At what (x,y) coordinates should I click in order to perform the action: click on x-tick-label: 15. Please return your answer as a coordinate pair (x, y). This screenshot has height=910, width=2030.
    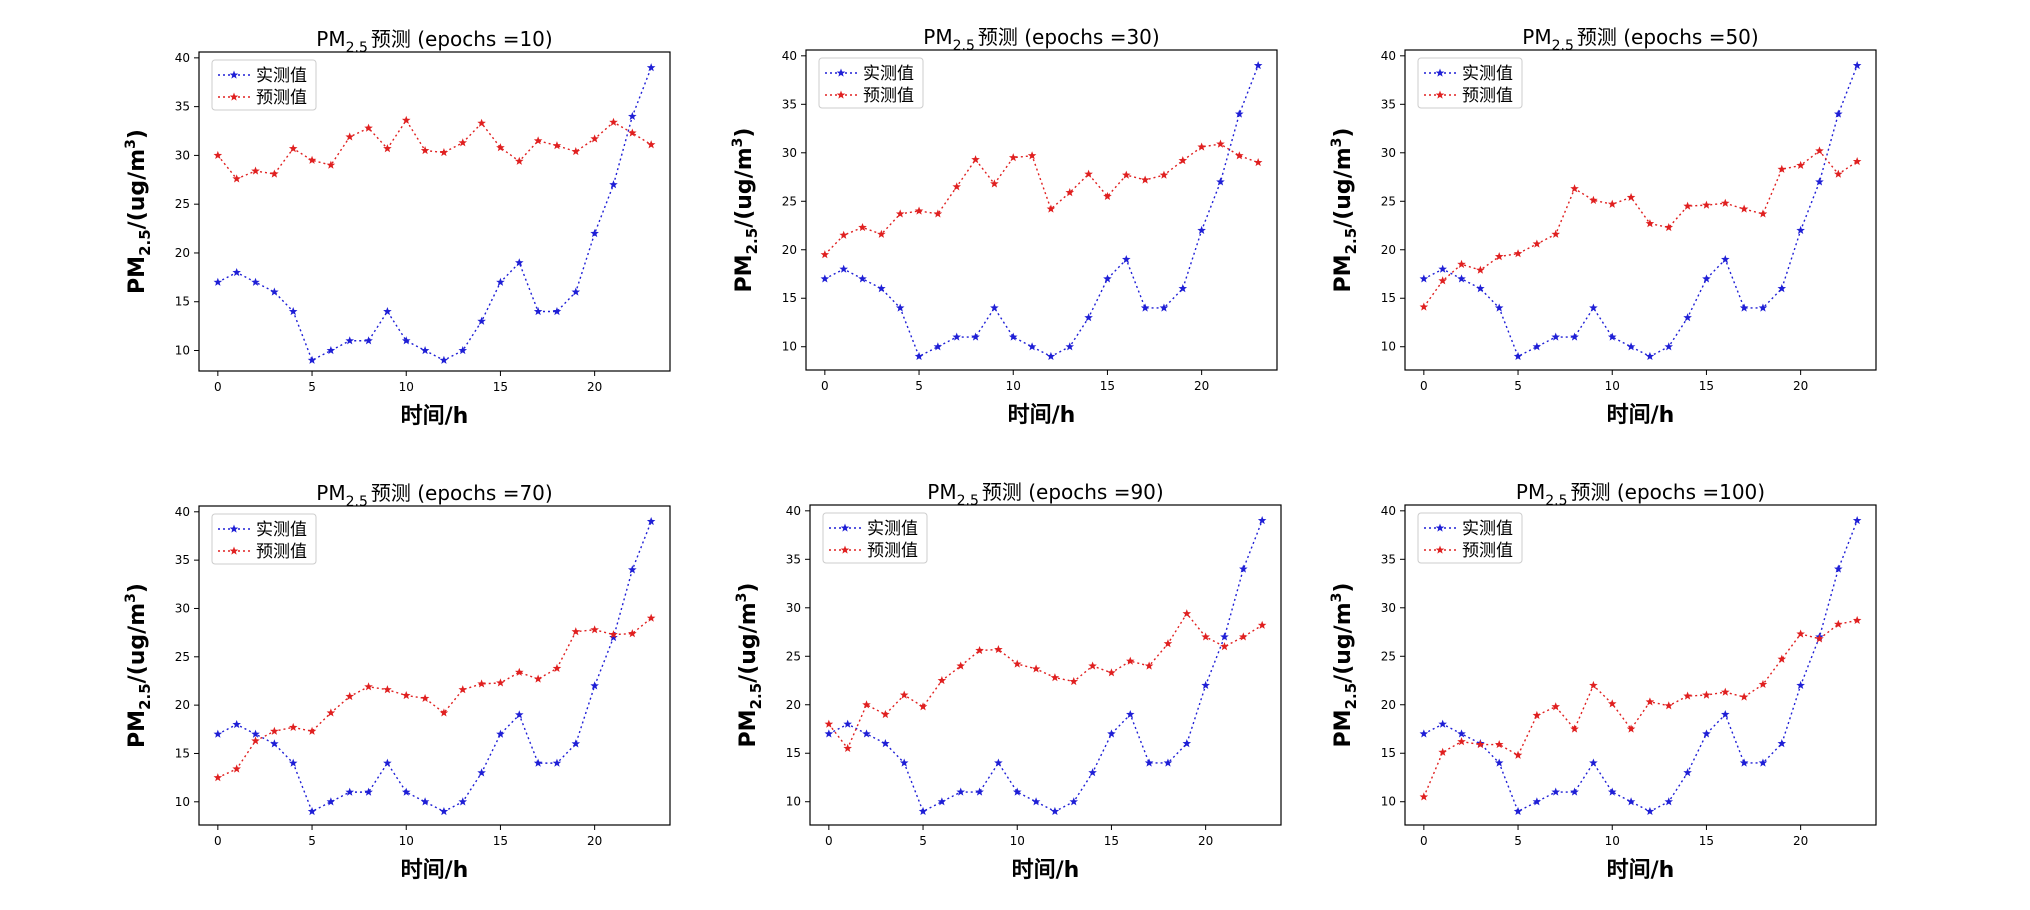
    Looking at the image, I should click on (1706, 386).